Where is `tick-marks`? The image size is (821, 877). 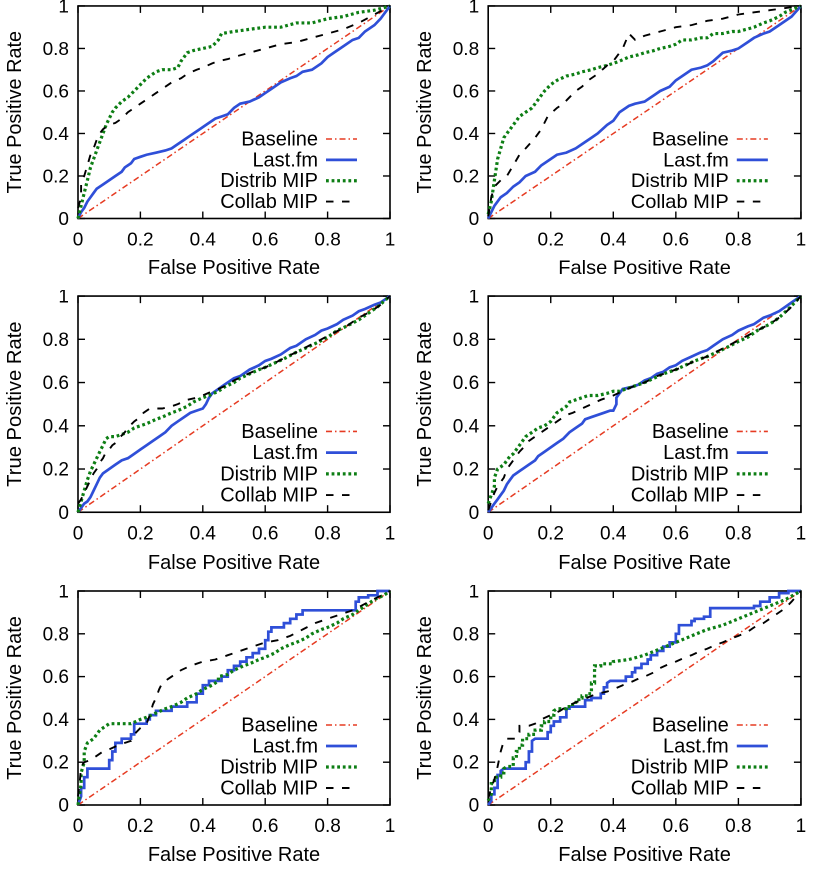 tick-marks is located at coordinates (234, 404).